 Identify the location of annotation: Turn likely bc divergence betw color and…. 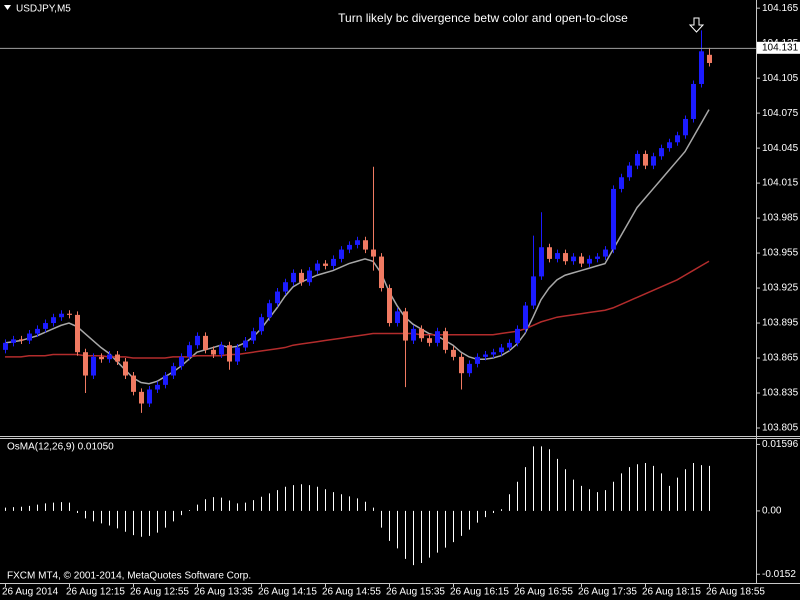
(483, 18).